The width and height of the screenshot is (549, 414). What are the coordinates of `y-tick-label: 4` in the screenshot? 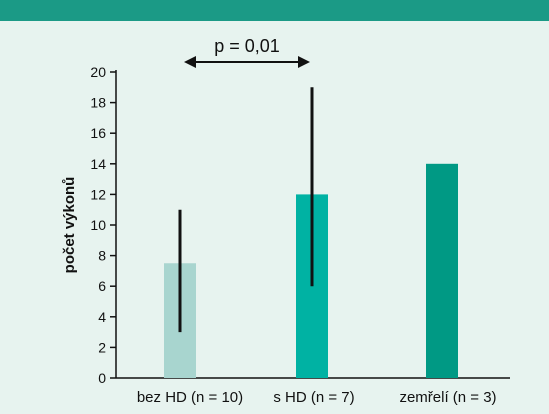 It's located at (102, 317).